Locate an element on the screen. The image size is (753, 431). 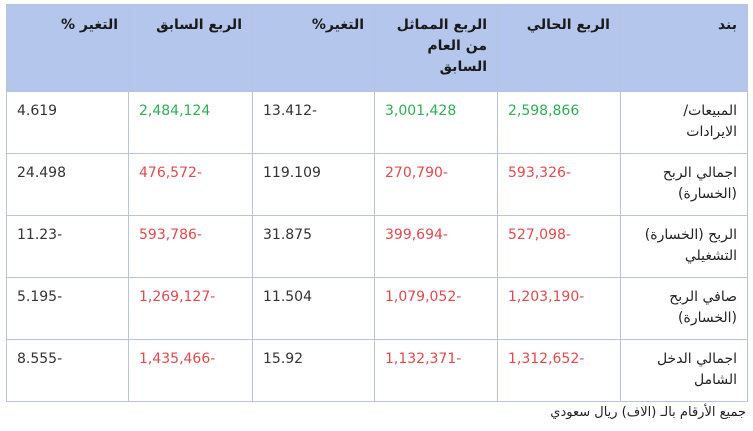
row-label: اجمالي الربح (الخسارة) is located at coordinates (684, 184).